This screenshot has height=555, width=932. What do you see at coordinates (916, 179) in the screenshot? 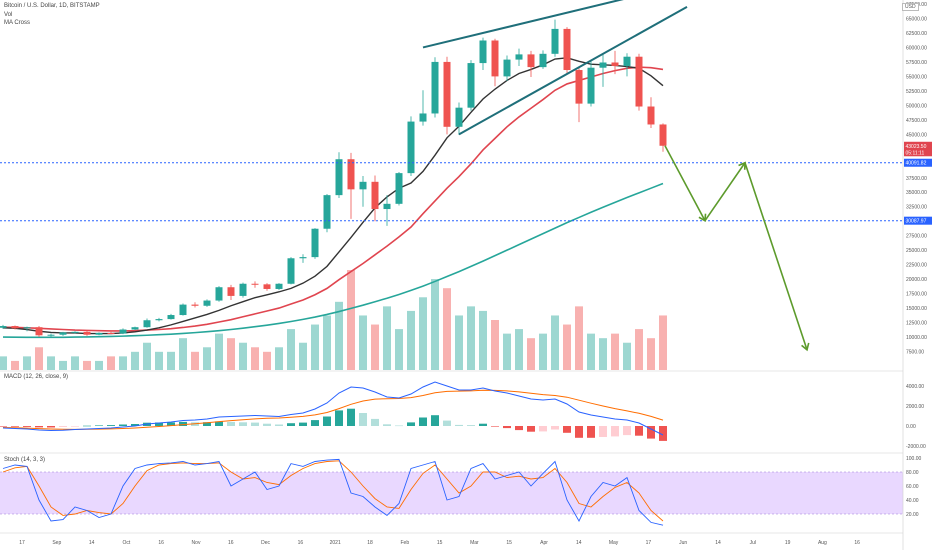
I see `price-tick-label: 37500.00` at bounding box center [916, 179].